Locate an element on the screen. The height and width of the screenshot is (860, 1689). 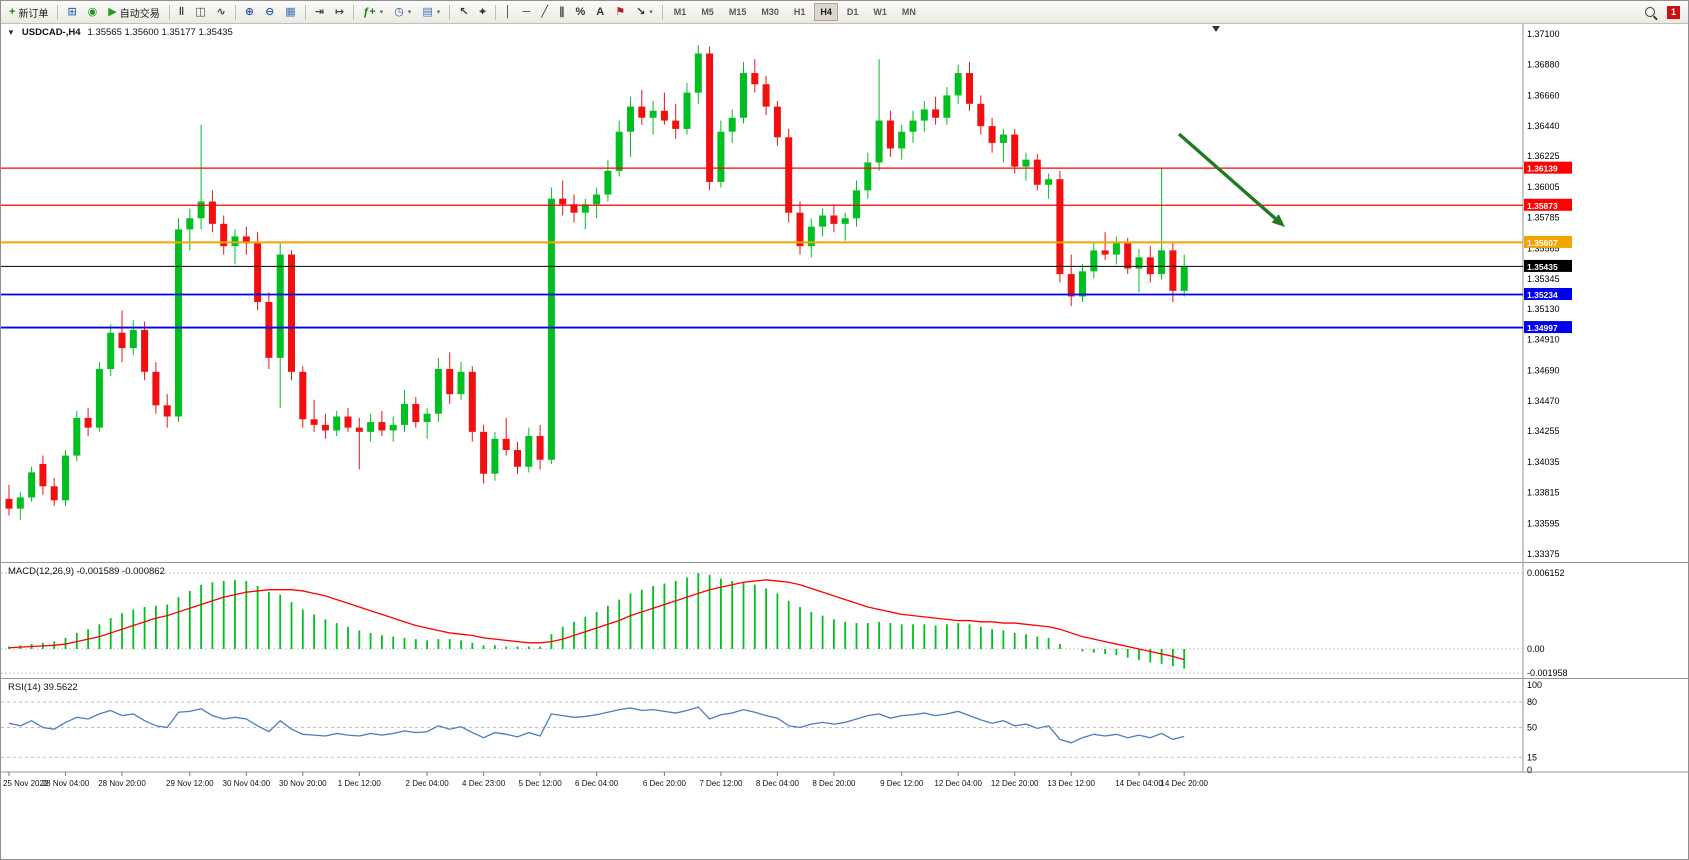
timeframe-h4-button: H4 is located at coordinates (826, 12).